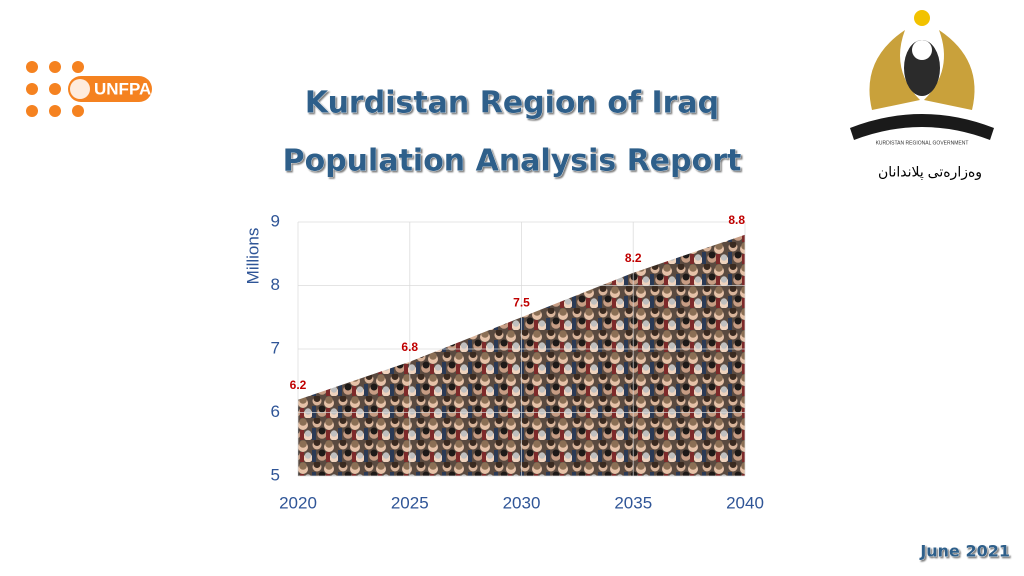 This screenshot has height=576, width=1024. Describe the element at coordinates (409, 347) in the screenshot. I see `data-label: 6.8` at that location.